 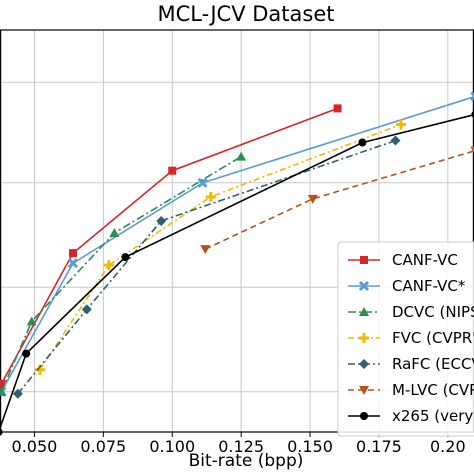 I want to click on legend-entry: CANF-VC*, so click(x=407, y=286).